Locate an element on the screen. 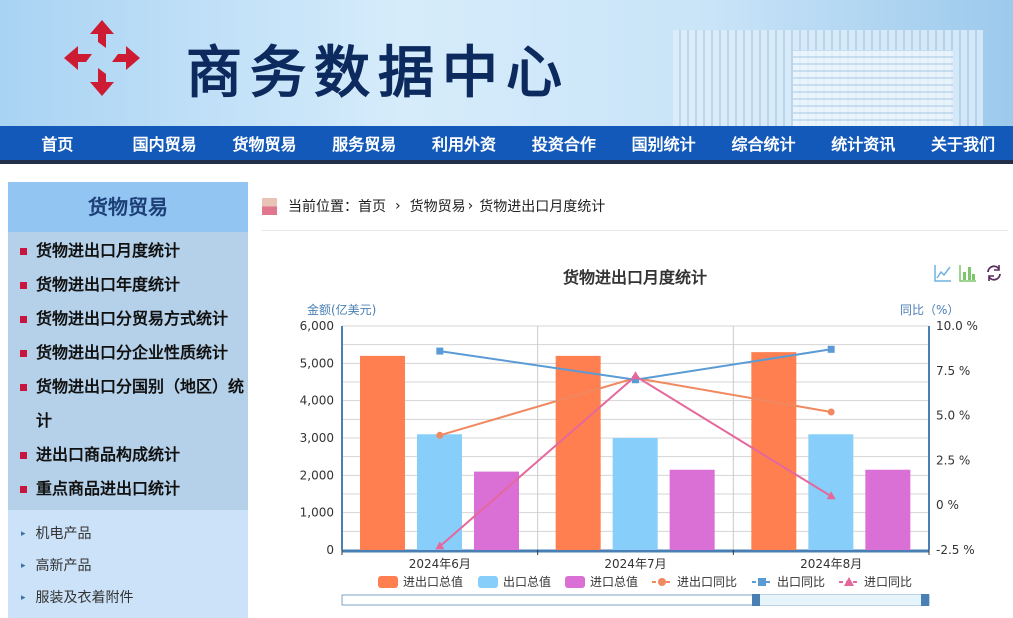 This screenshot has height=618, width=1013. y2-tick-label: 2.5 % is located at coordinates (953, 460).